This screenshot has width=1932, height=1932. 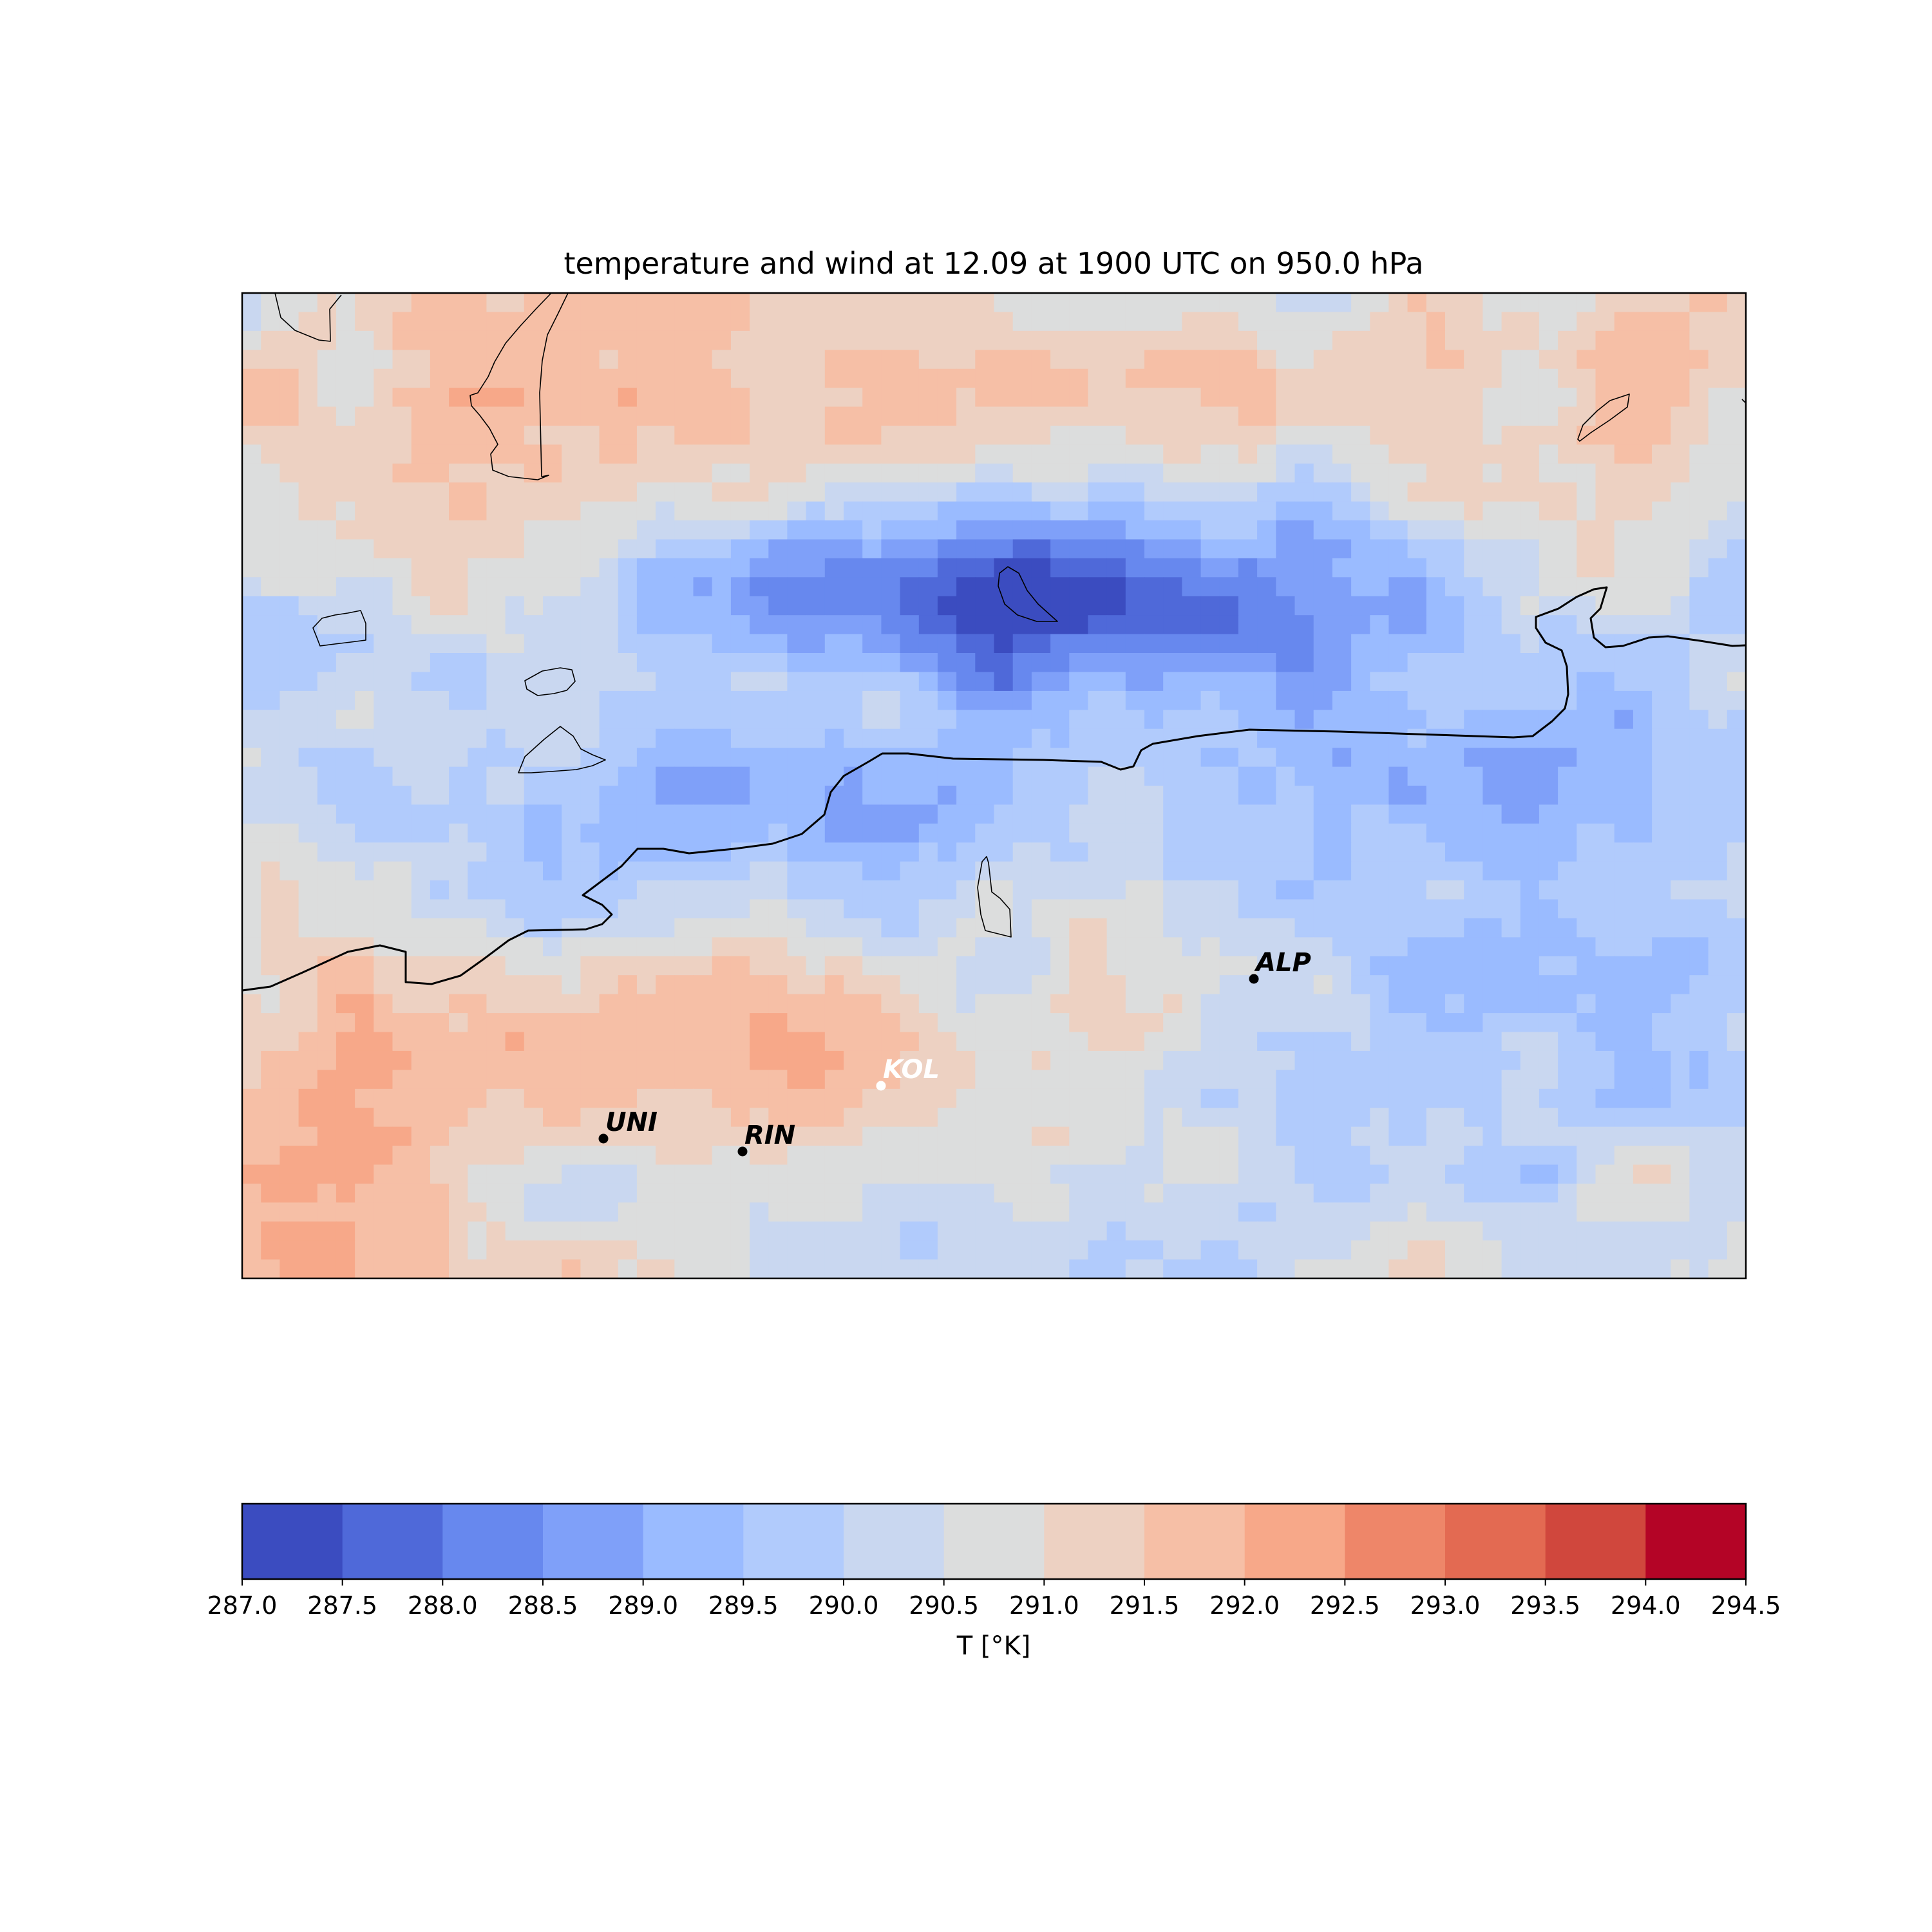 What do you see at coordinates (881, 1086) in the screenshot?
I see `station-dot` at bounding box center [881, 1086].